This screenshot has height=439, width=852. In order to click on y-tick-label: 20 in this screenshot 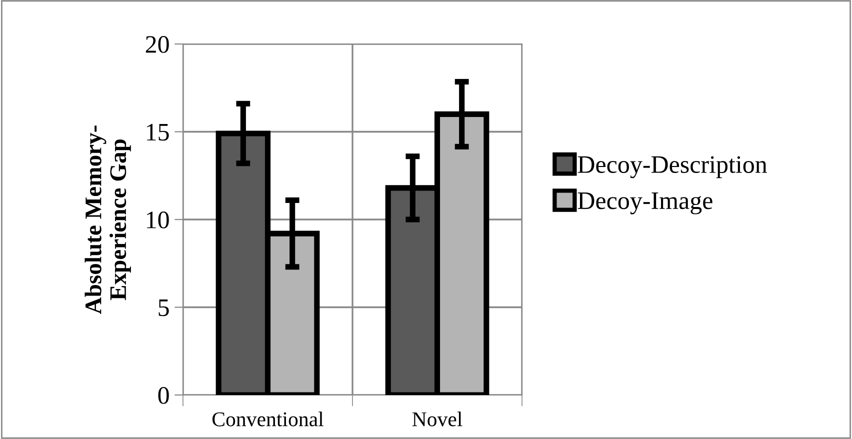, I will do `click(157, 44)`.